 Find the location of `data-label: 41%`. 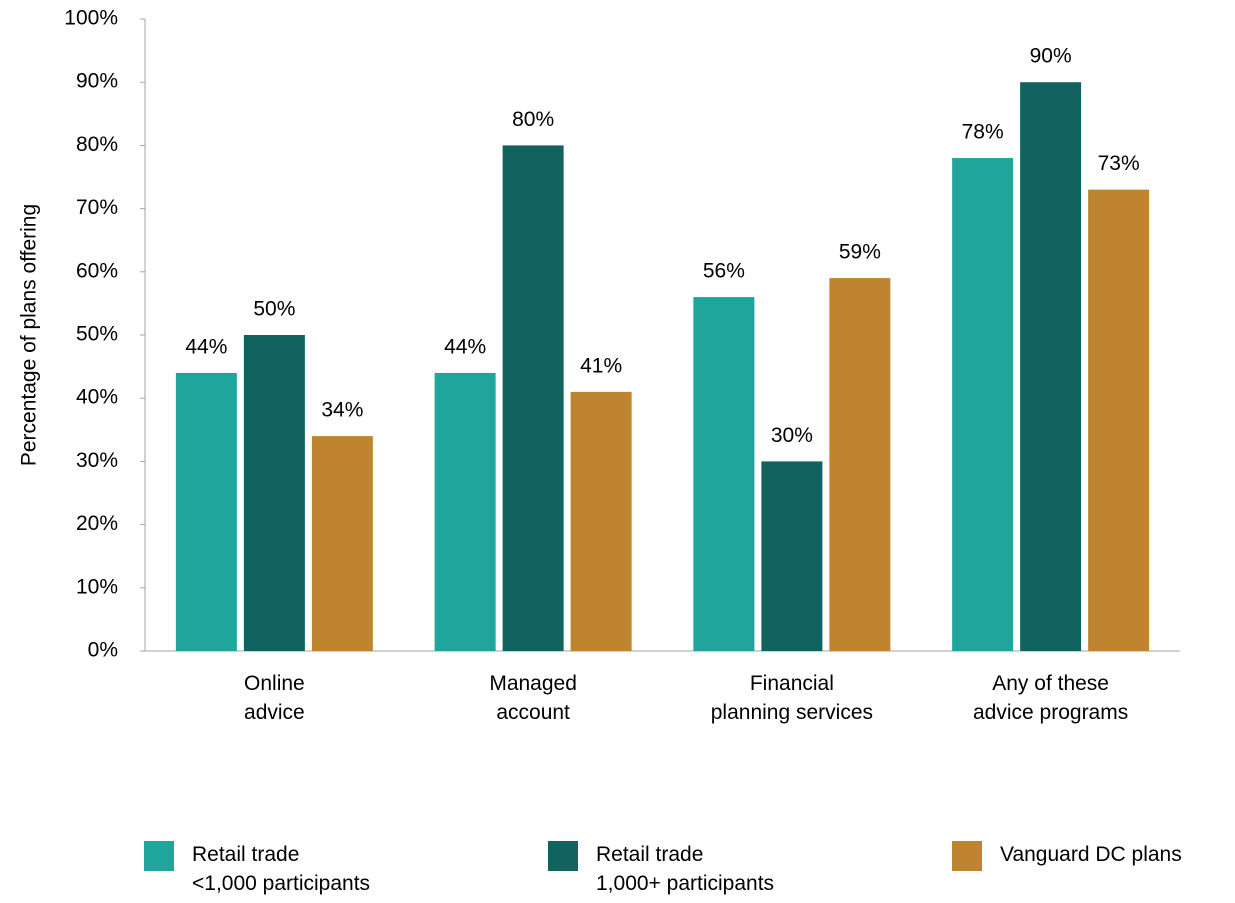

data-label: 41% is located at coordinates (601, 365).